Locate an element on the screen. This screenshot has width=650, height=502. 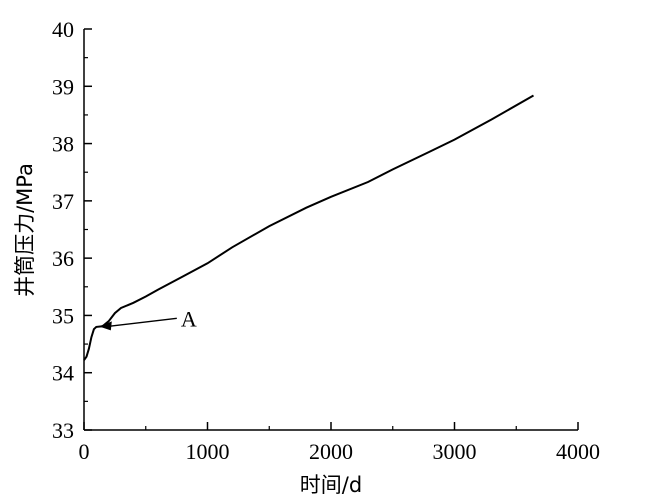
annotations: A is located at coordinates (147, 318).